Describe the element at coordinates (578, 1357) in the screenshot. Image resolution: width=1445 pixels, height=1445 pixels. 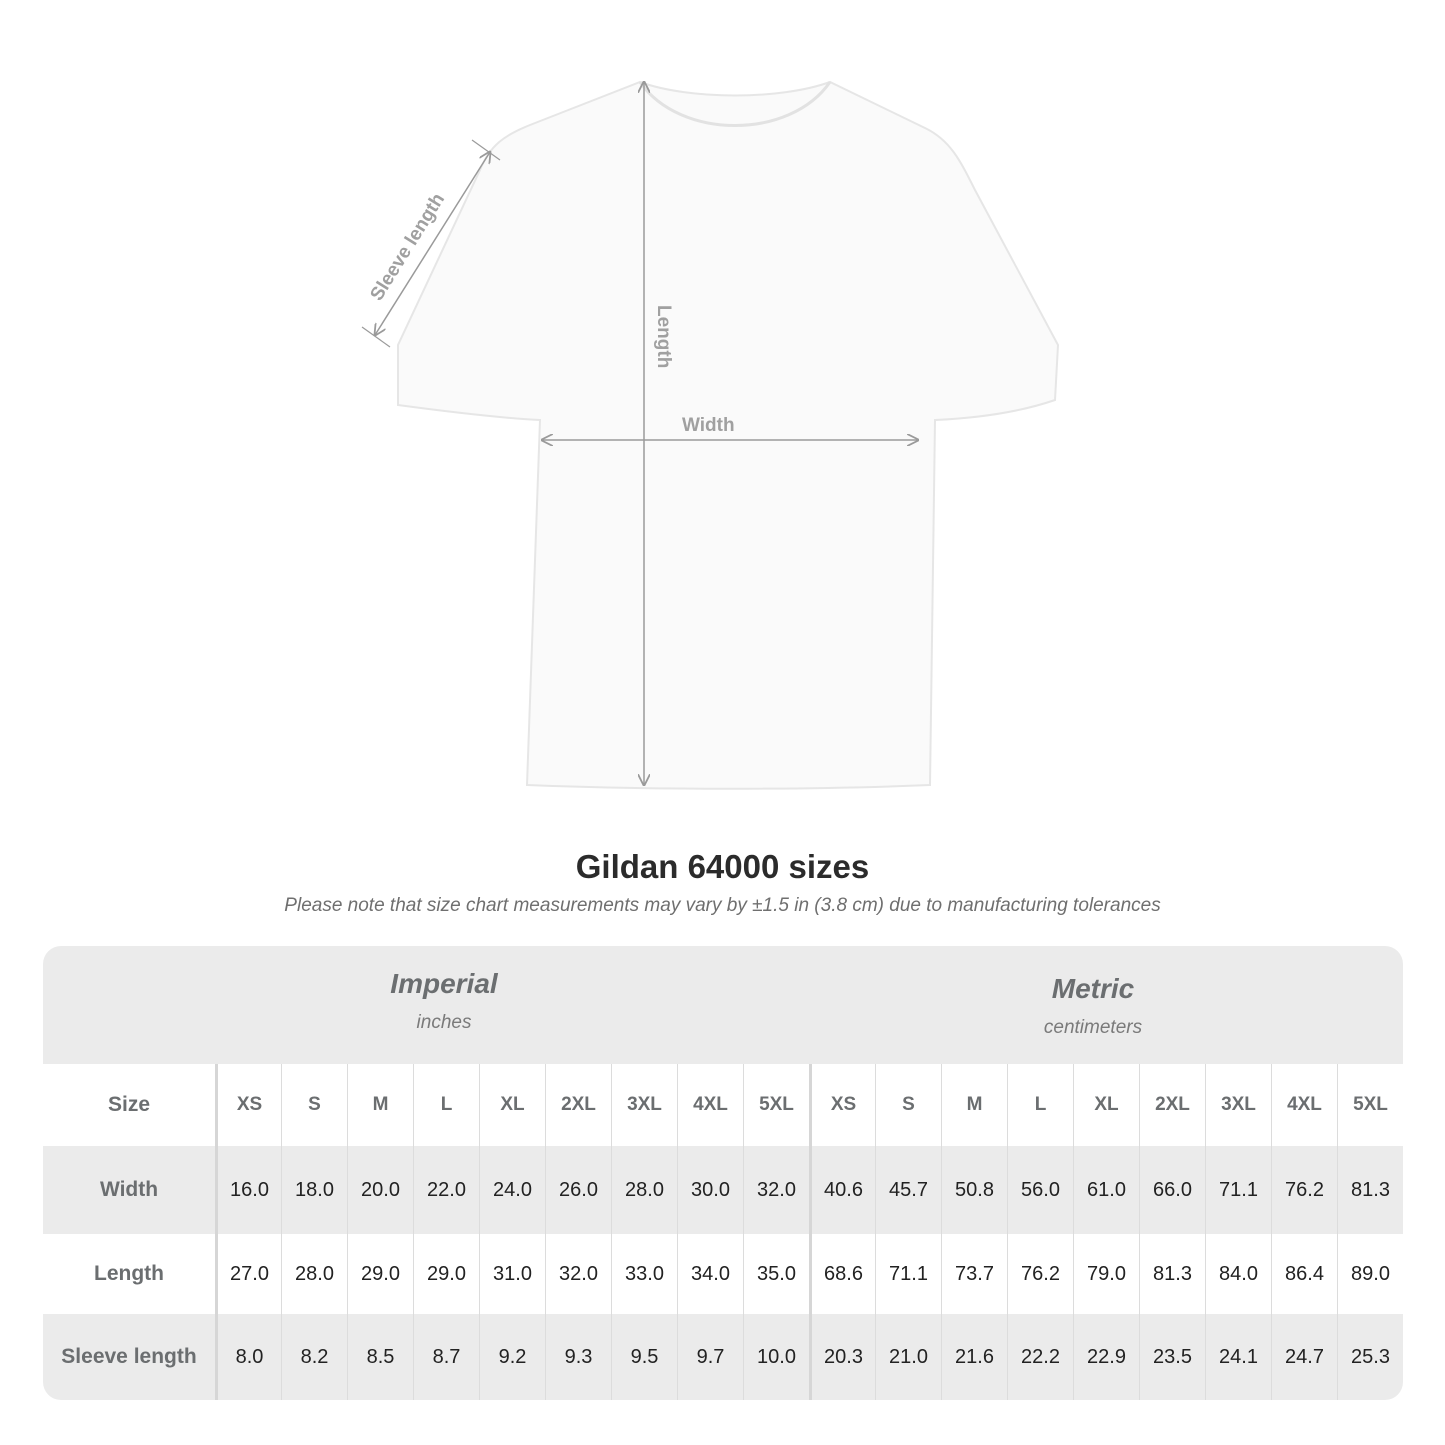
I see `value-cell: 9.3` at that location.